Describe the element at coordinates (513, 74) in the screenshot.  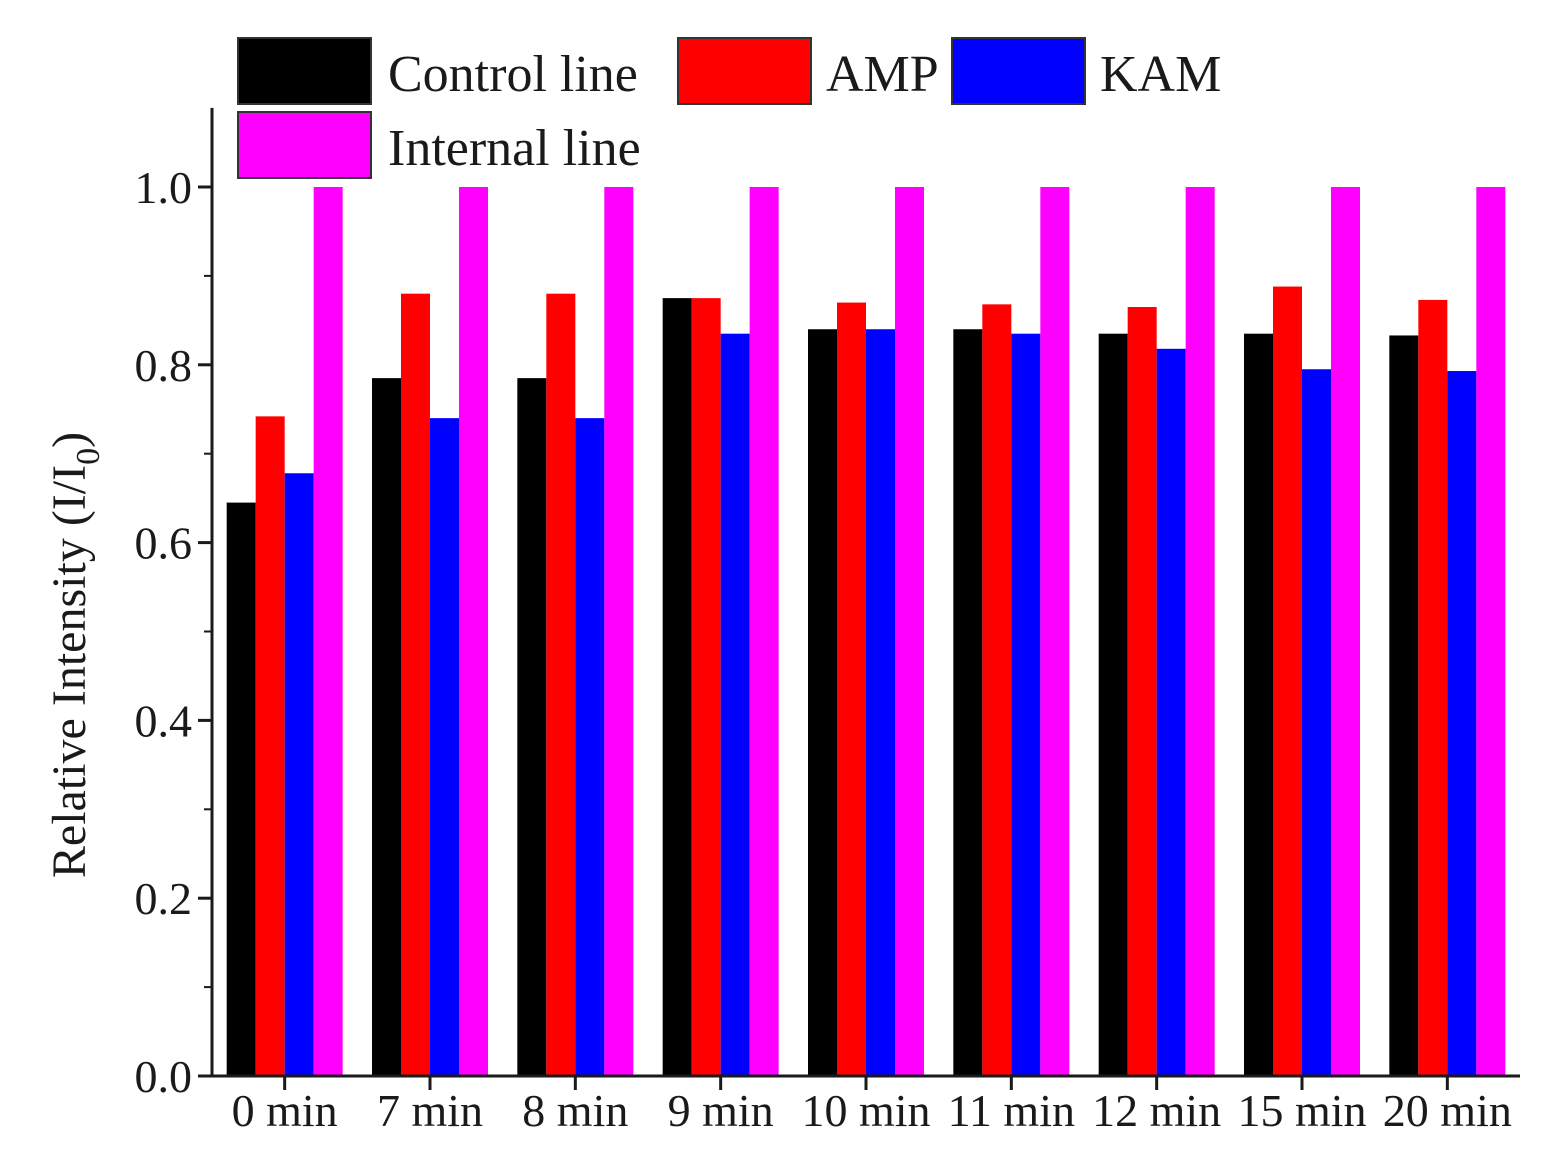
I see `legend-label-control-line: Control line` at that location.